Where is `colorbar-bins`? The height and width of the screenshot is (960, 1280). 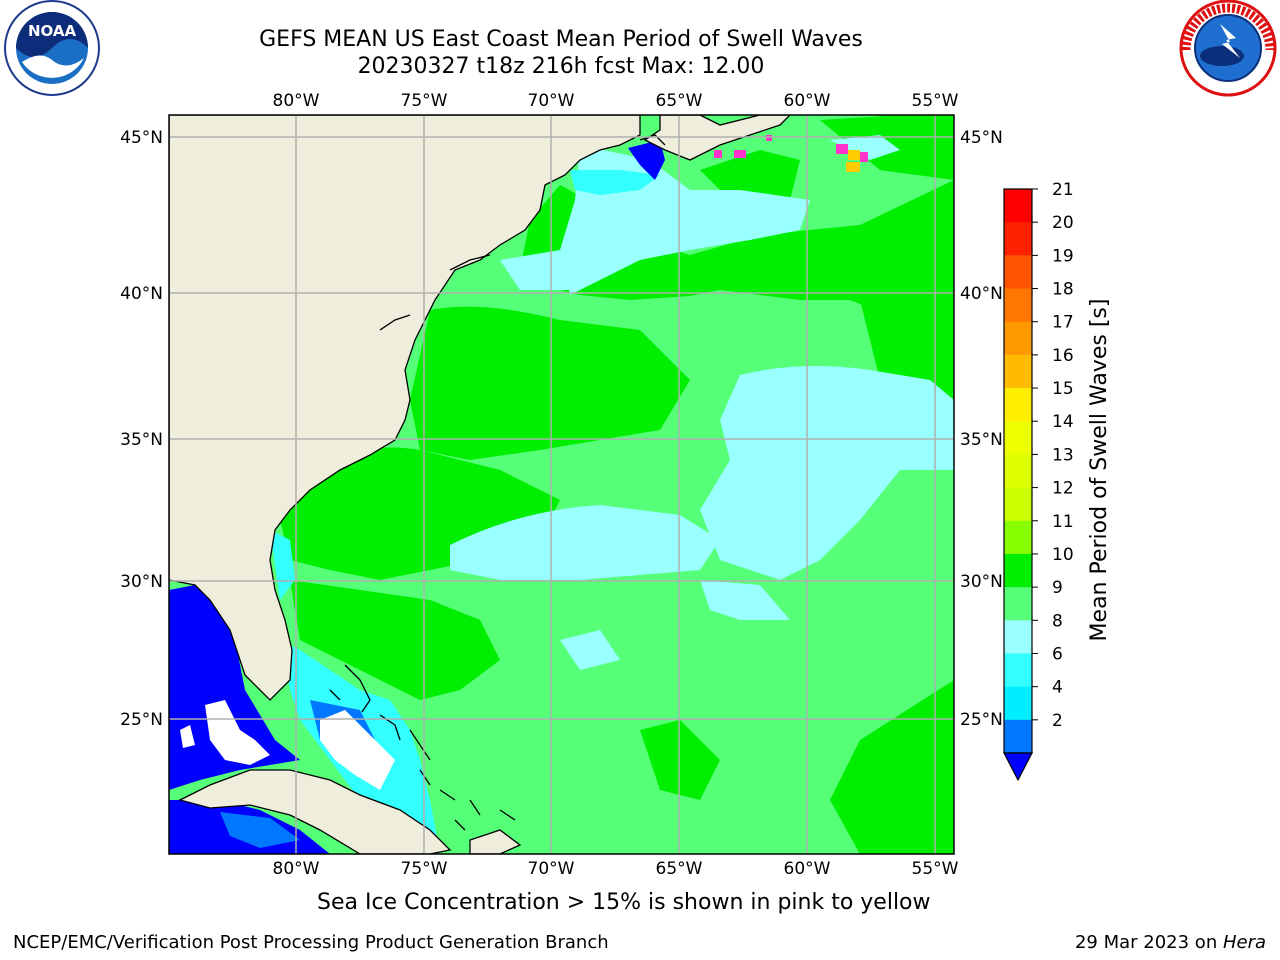
colorbar-bins is located at coordinates (1018, 471).